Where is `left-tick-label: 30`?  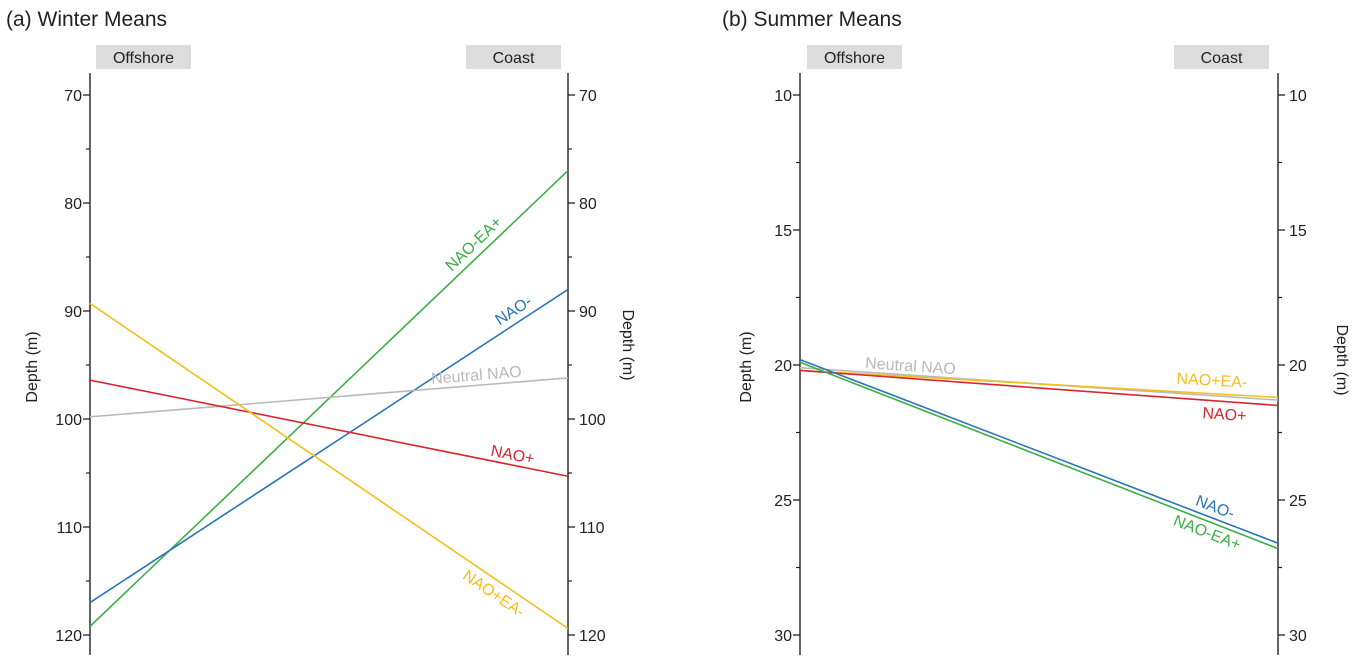
left-tick-label: 30 is located at coordinates (783, 636).